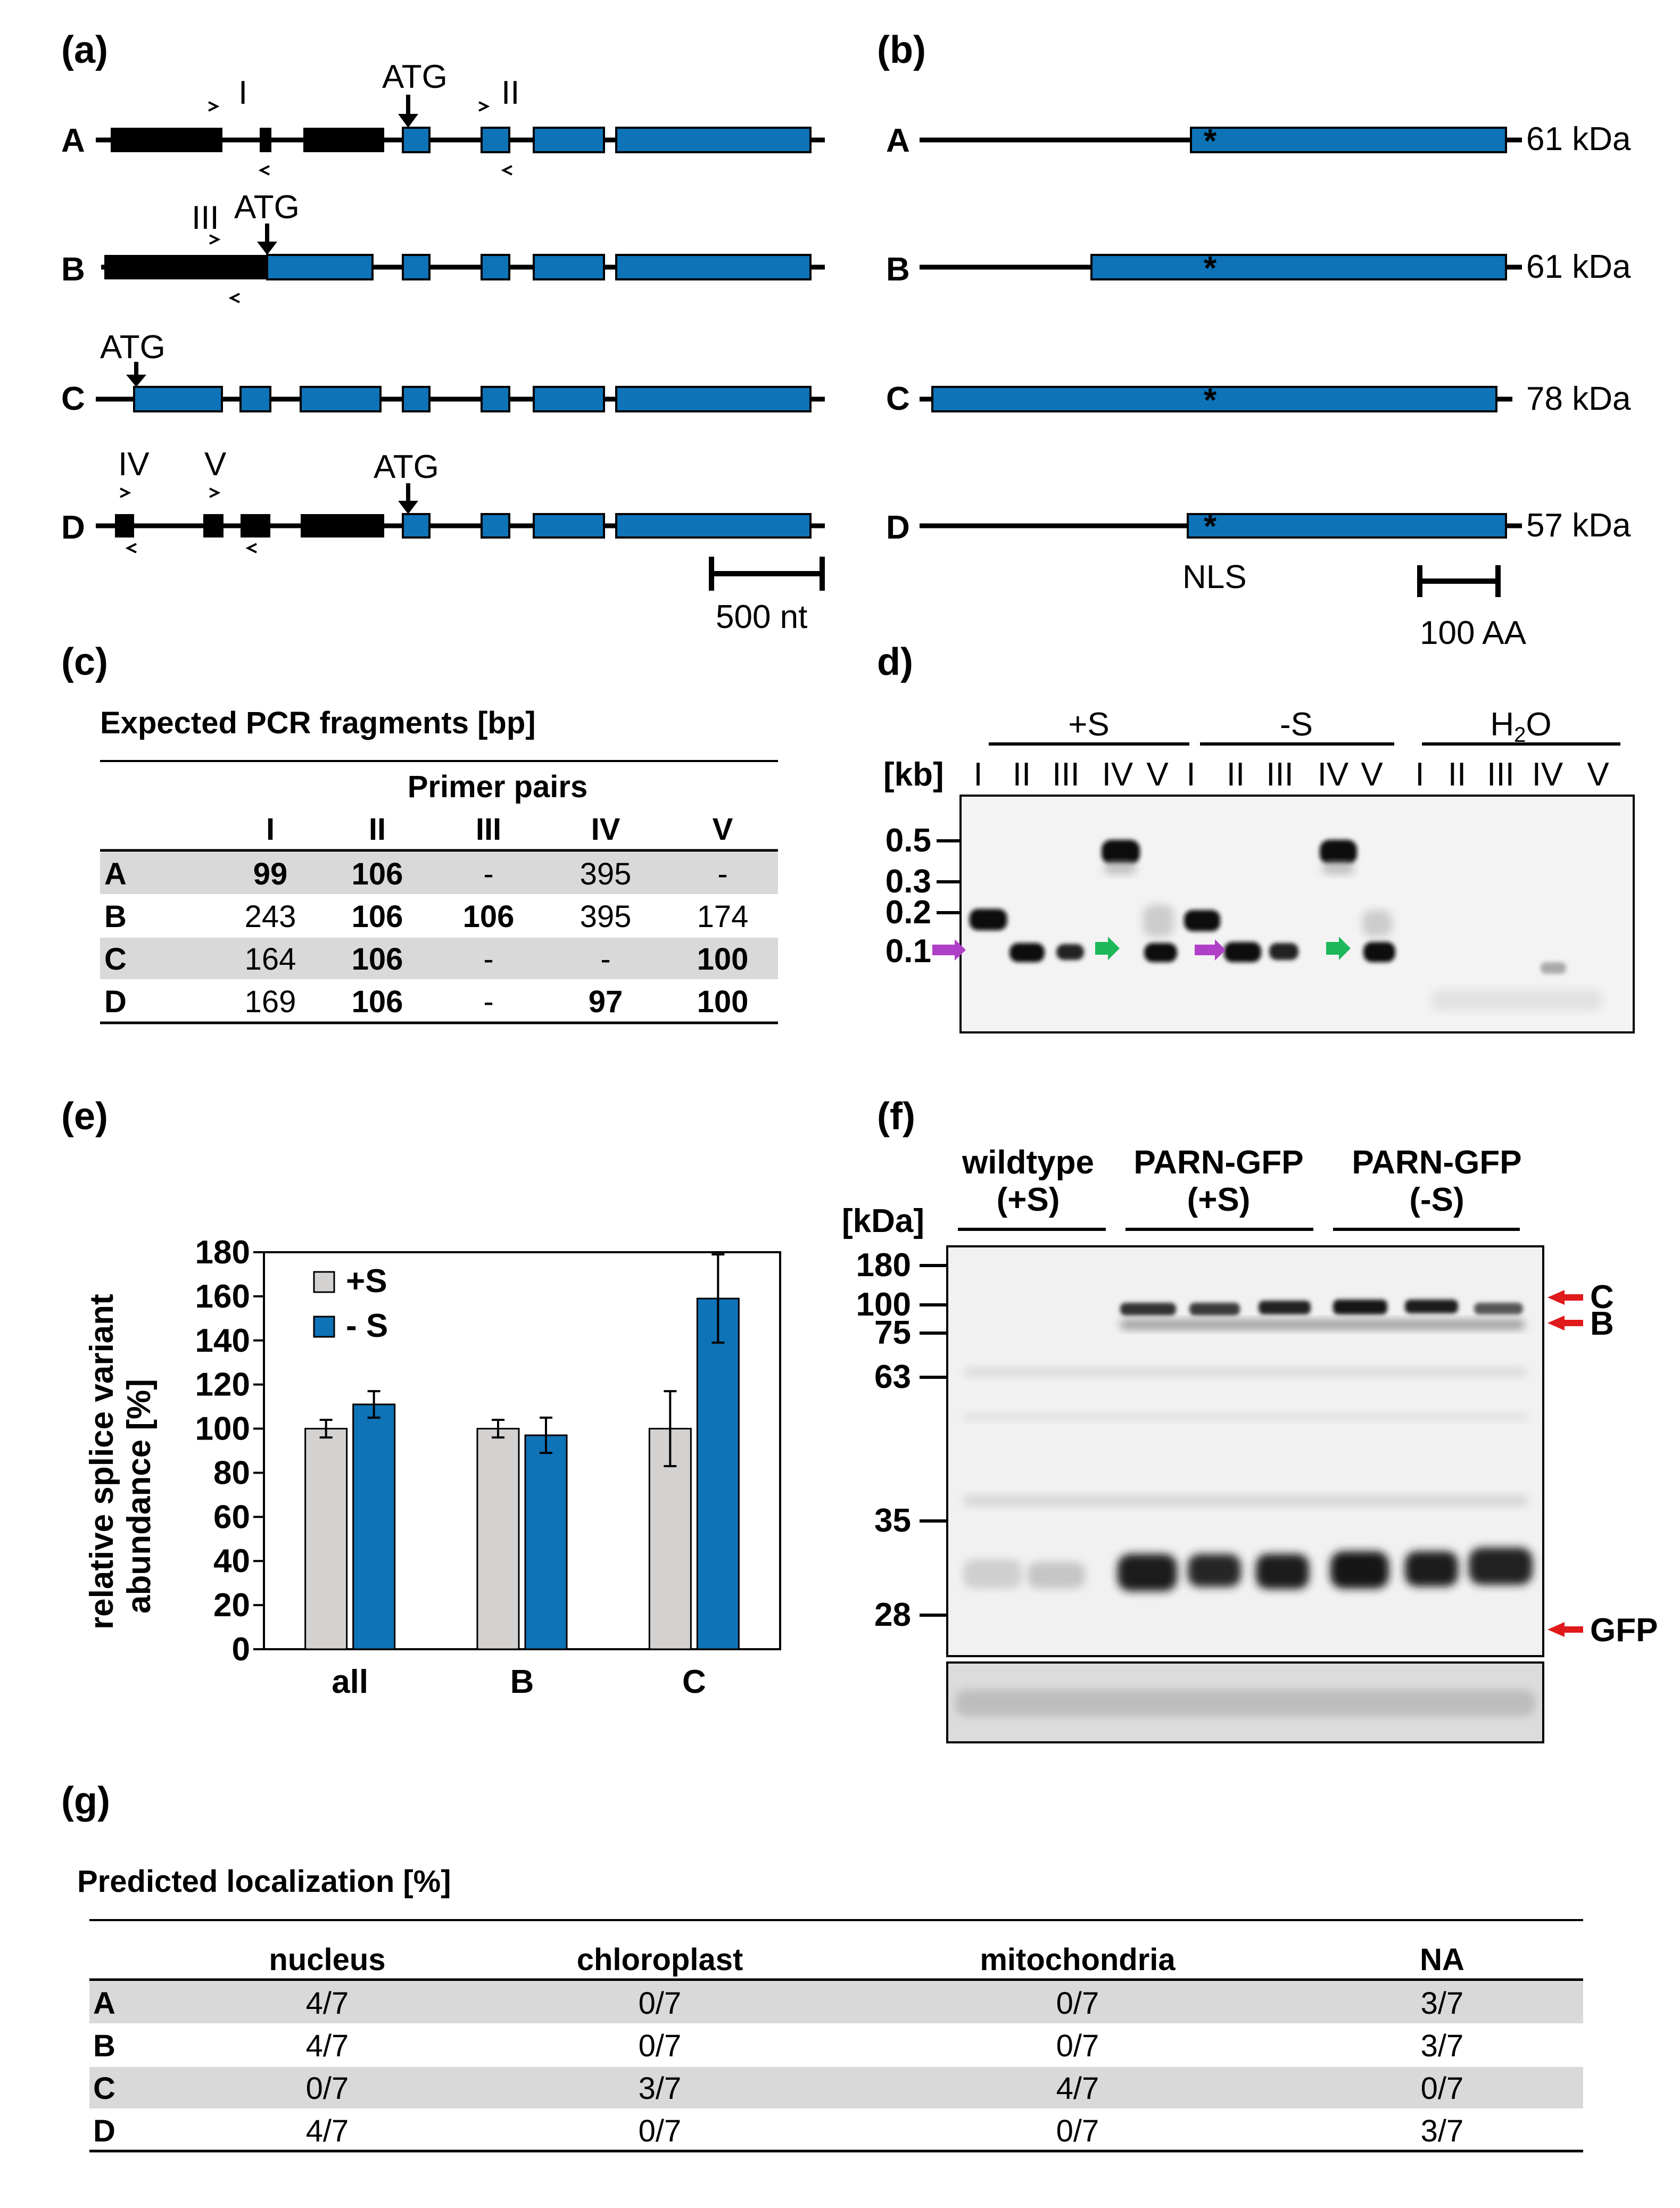 The height and width of the screenshot is (2208, 1680). What do you see at coordinates (892, 1521) in the screenshot?
I see `blot-marker-label: 35` at bounding box center [892, 1521].